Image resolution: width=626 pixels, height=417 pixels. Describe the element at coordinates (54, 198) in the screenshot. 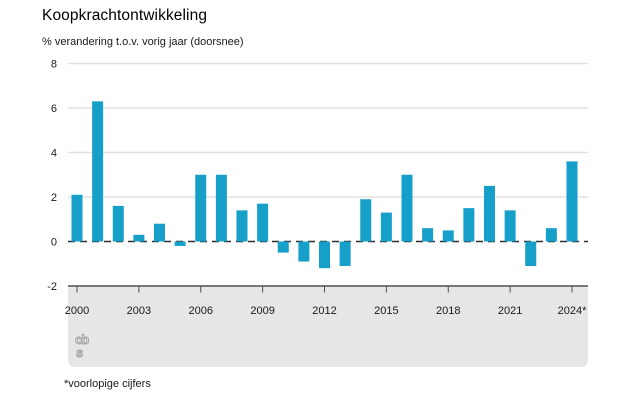

I see `y-tick-label-2: 2` at that location.